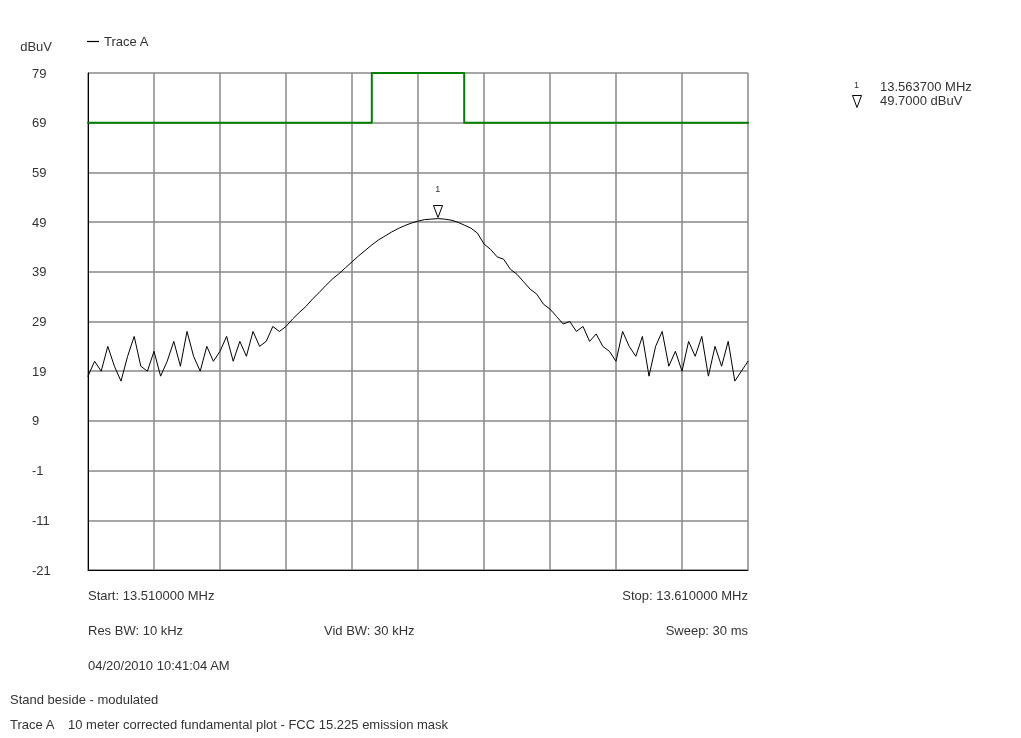 The image size is (1021, 738). I want to click on text: Start: 13.510000 MHz, so click(151, 595).